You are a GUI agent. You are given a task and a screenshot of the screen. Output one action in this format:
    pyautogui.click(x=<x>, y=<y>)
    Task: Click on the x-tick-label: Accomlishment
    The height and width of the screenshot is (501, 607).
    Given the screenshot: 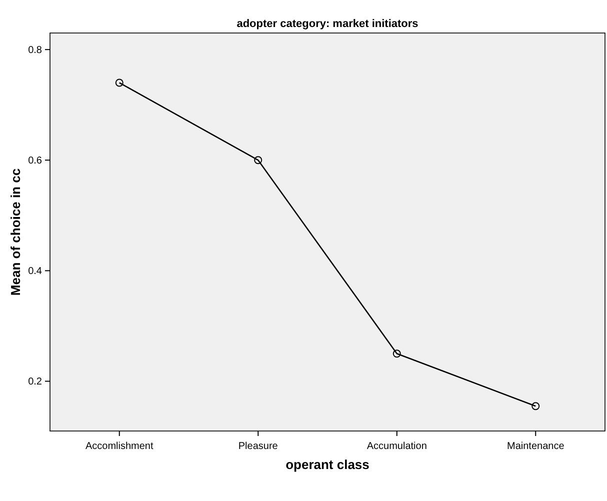 What is the action you would take?
    pyautogui.click(x=119, y=446)
    